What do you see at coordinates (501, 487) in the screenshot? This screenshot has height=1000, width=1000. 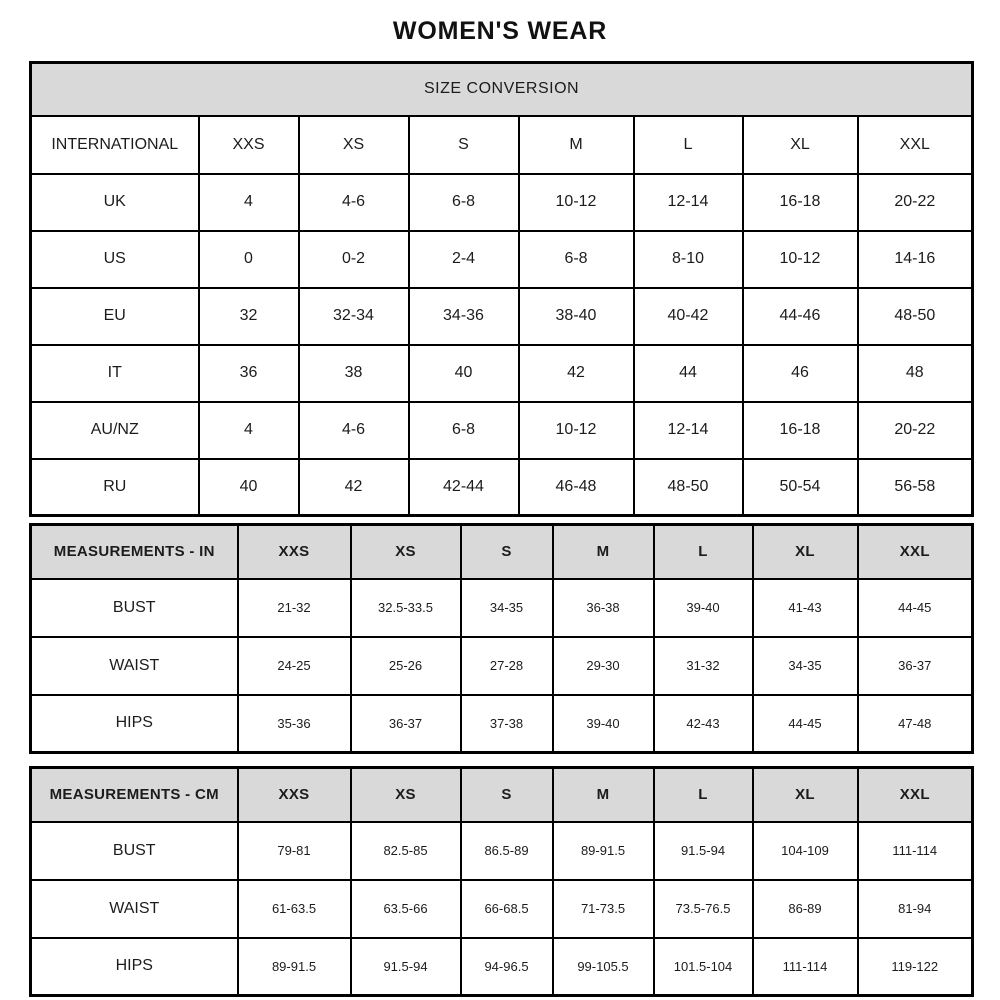 I see `table-row: RU 40 42 42-44 46-48 48-50 50-54 56-58` at bounding box center [501, 487].